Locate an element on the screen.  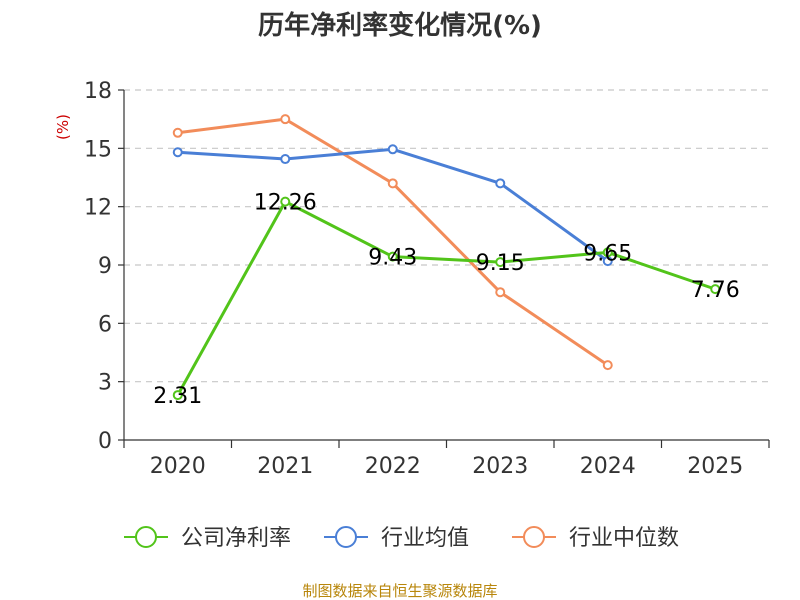
legend-item-1: 公司净利率 is located at coordinates (207, 538).